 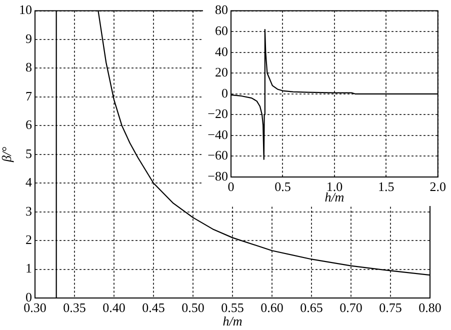 I want to click on y-tick-label: 1, so click(x=29, y=268).